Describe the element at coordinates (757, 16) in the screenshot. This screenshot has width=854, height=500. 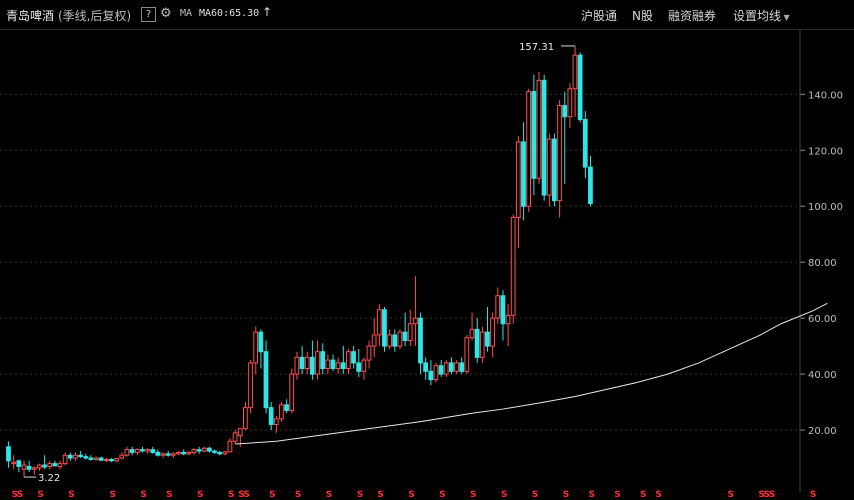
I see `ma-settings-label: 设置均线` at that location.